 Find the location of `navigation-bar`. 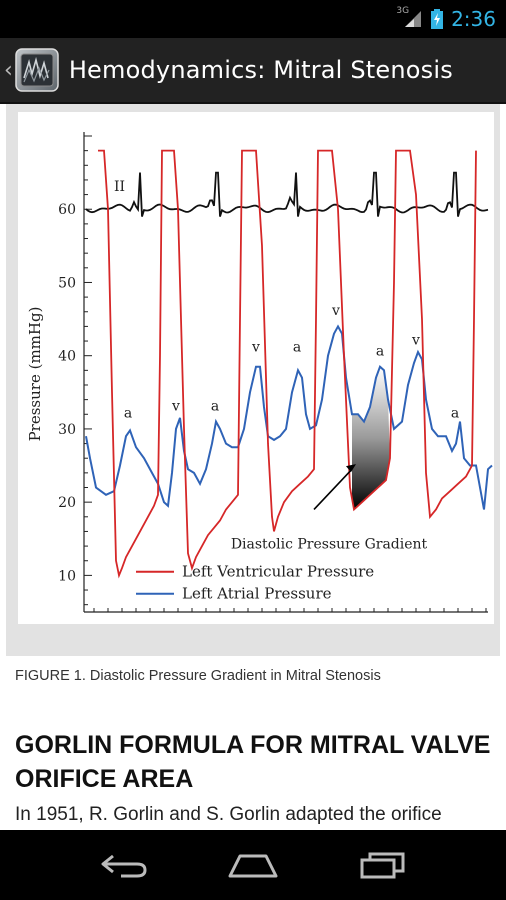

navigation-bar is located at coordinates (253, 865).